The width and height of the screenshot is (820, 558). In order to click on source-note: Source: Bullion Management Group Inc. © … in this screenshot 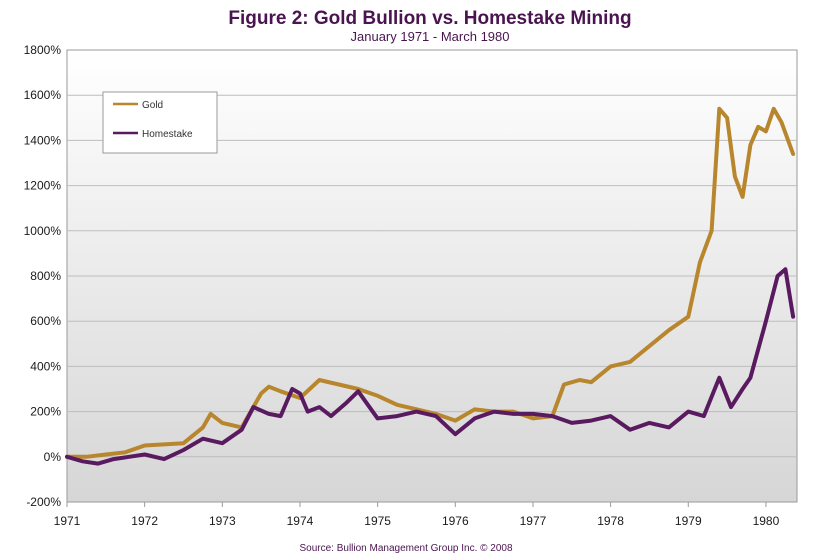, I will do `click(405, 548)`.